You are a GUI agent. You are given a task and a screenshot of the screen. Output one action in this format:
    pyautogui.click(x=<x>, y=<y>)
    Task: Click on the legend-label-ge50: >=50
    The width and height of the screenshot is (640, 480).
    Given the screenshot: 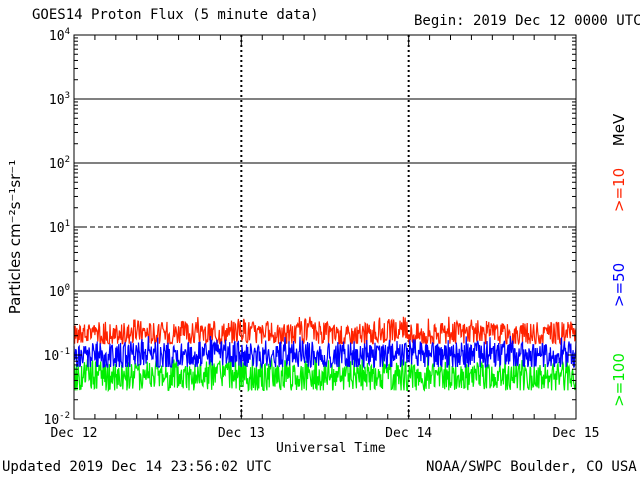 What is the action you would take?
    pyautogui.click(x=619, y=285)
    